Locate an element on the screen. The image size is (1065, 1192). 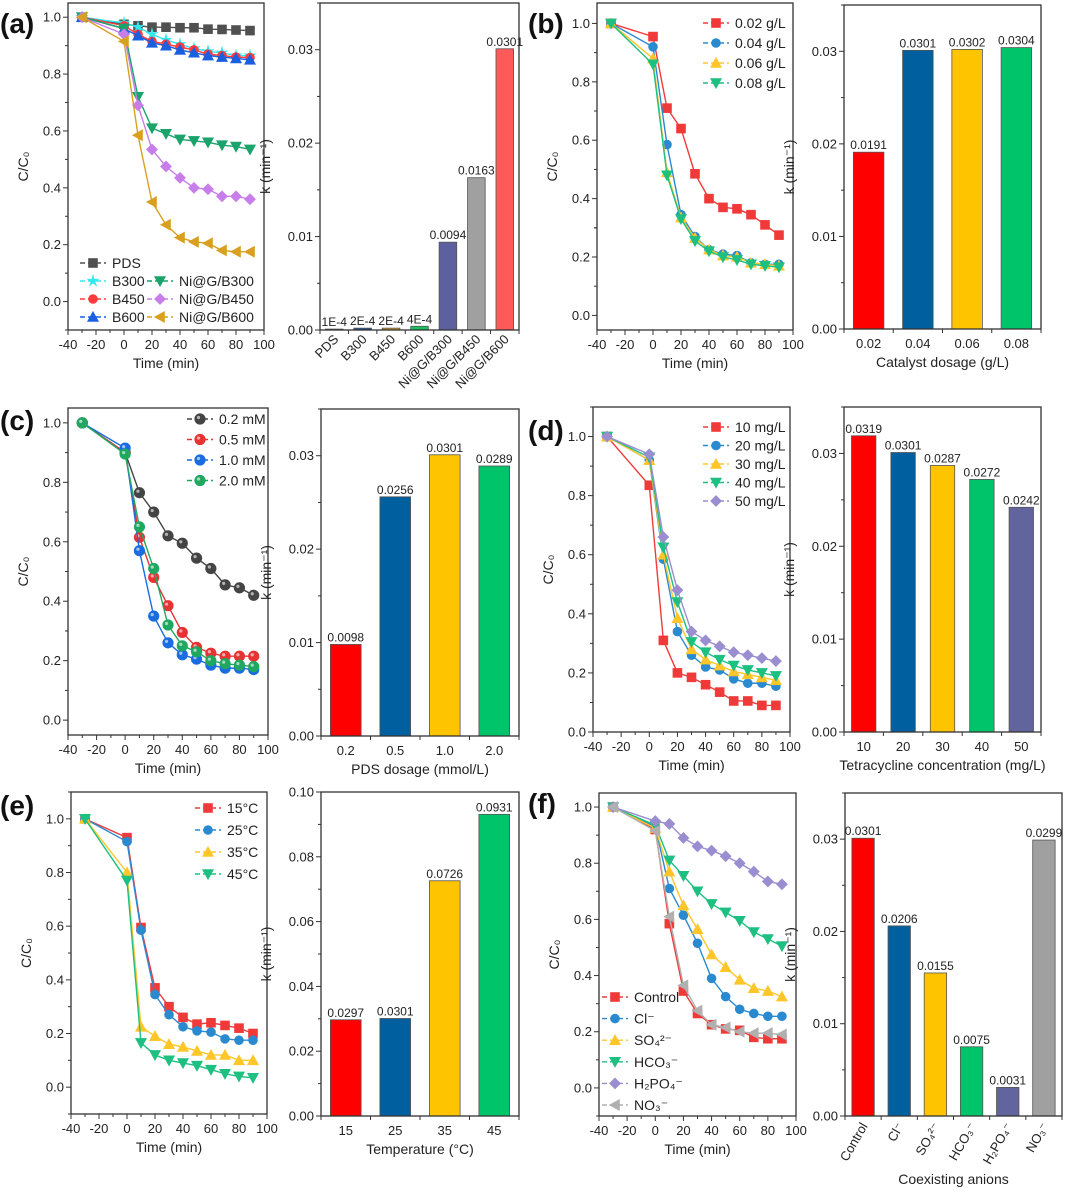
legend-entry: 0.2 mM is located at coordinates (226, 419).